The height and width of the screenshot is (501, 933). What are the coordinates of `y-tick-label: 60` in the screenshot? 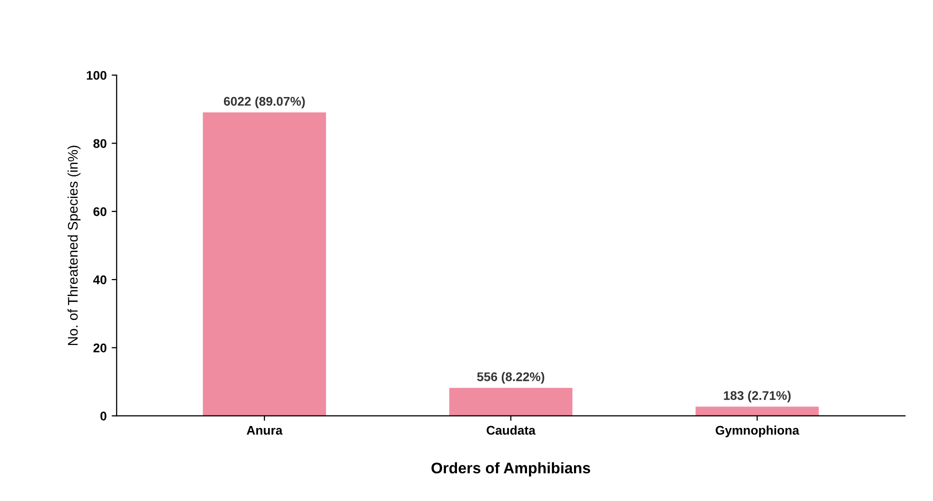 It's located at (99, 211).